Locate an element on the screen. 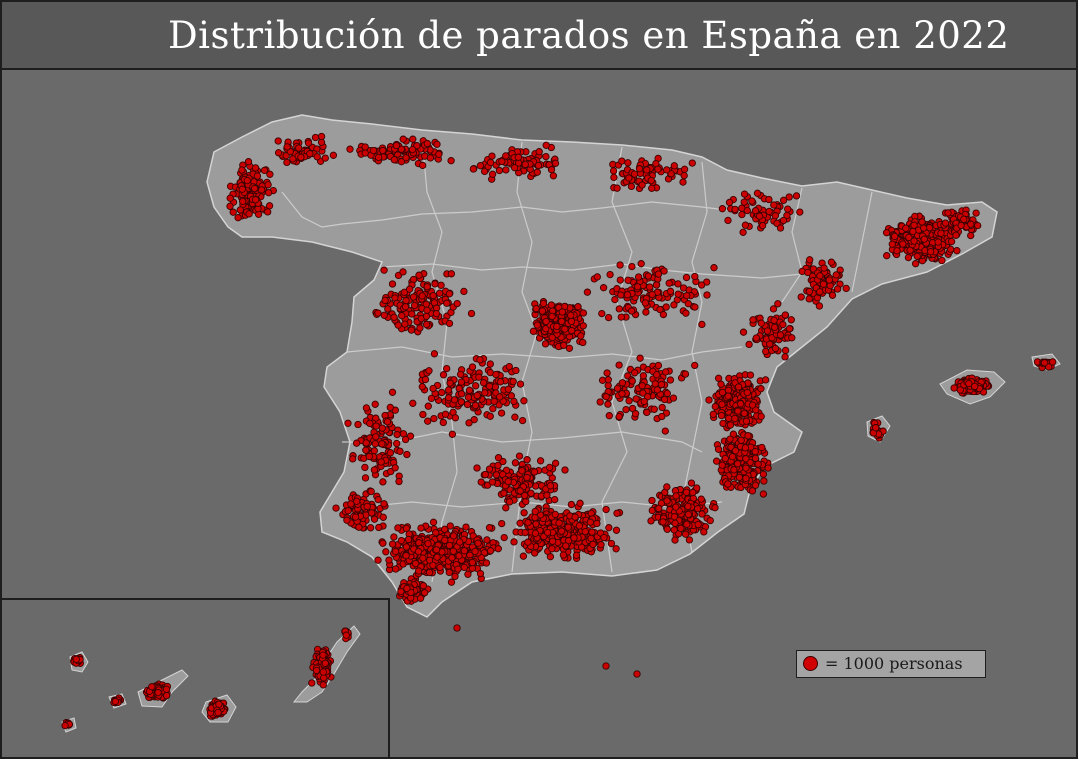 Image resolution: width=1078 pixels, height=759 pixels. legend-label: = 1000 personas is located at coordinates (894, 663).